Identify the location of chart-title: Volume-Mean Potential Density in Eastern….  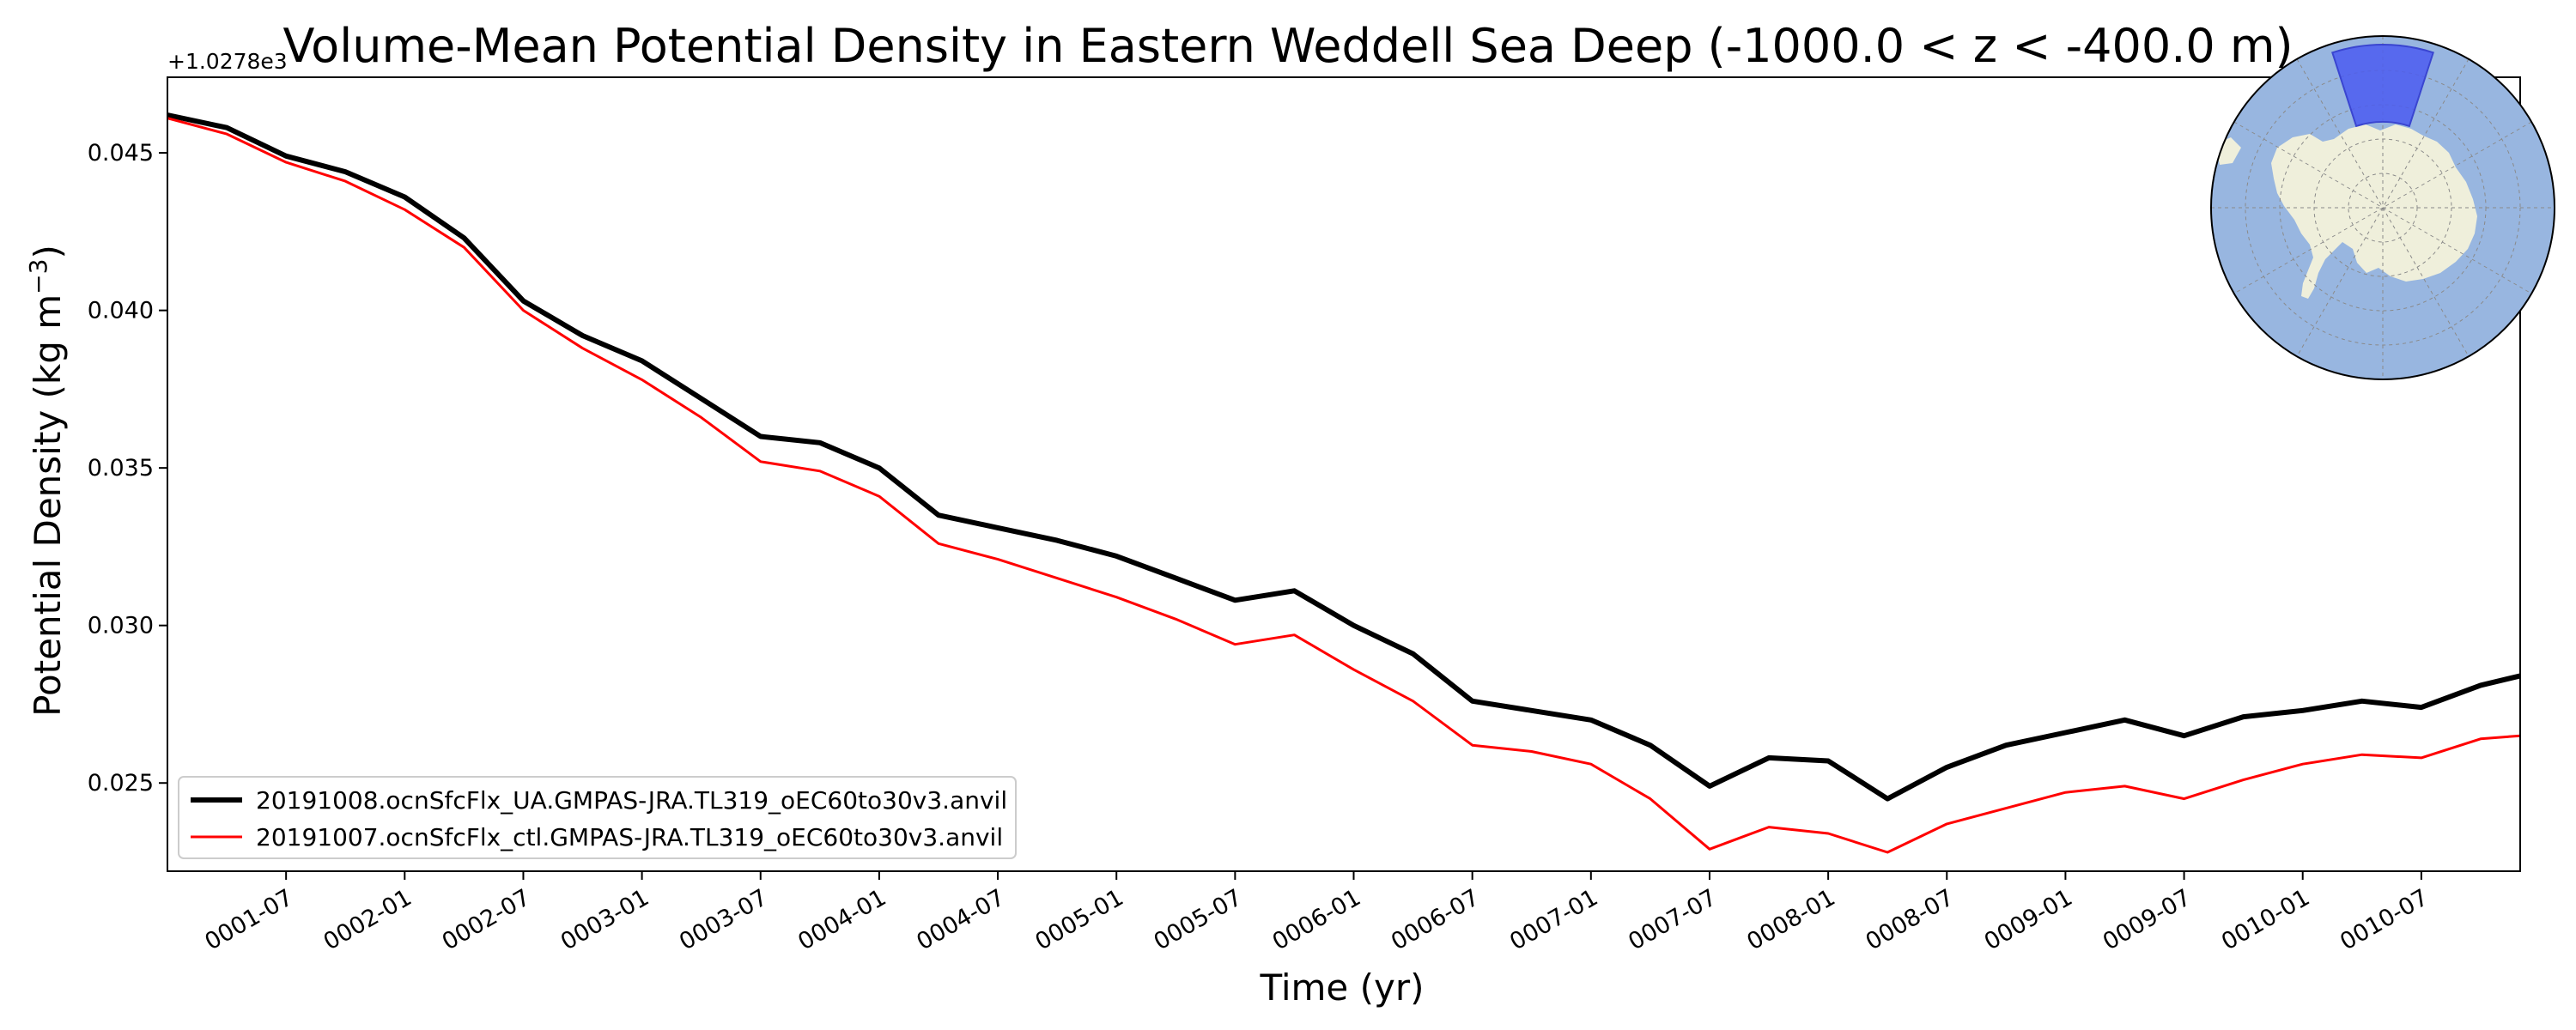
(1288, 46).